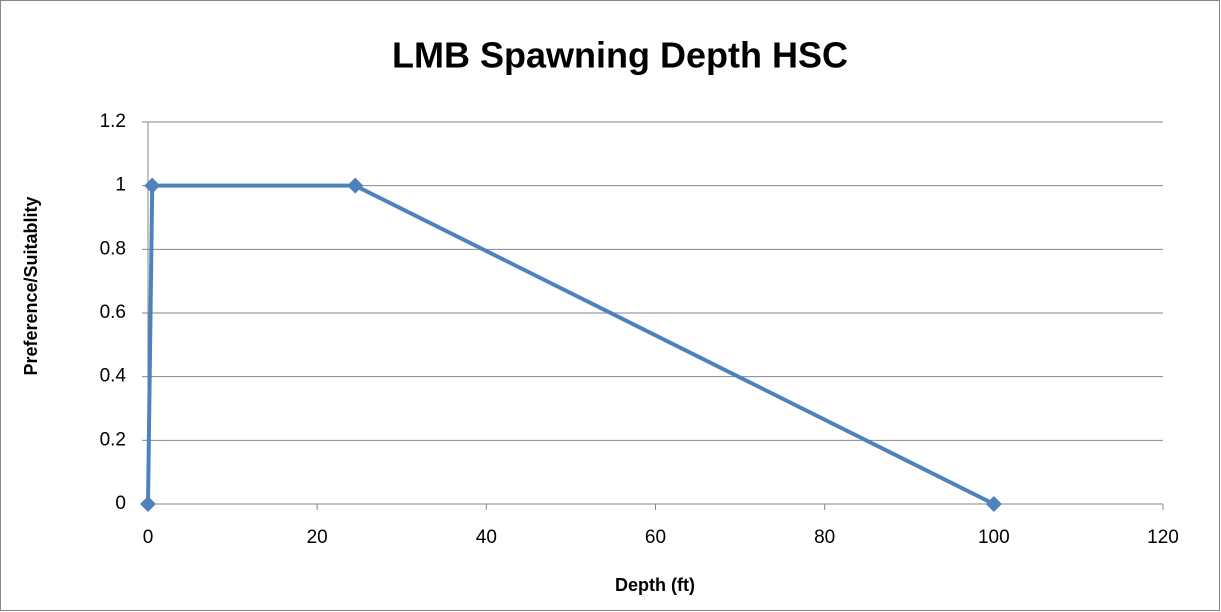 The height and width of the screenshot is (612, 1221). What do you see at coordinates (120, 185) in the screenshot?
I see `y-tick-label: 1` at bounding box center [120, 185].